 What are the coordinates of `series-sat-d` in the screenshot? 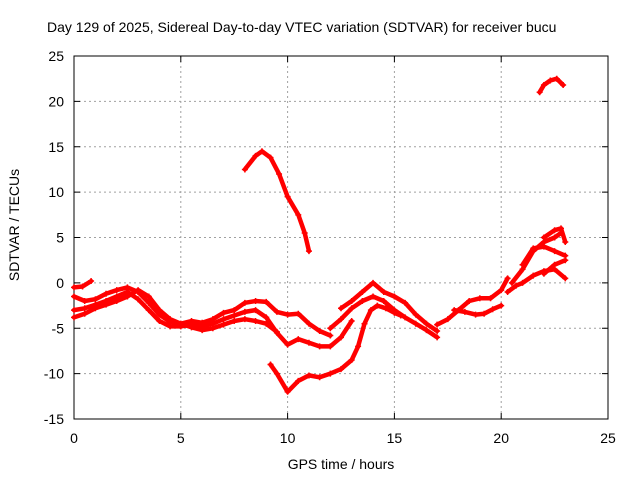 It's located at (83, 284).